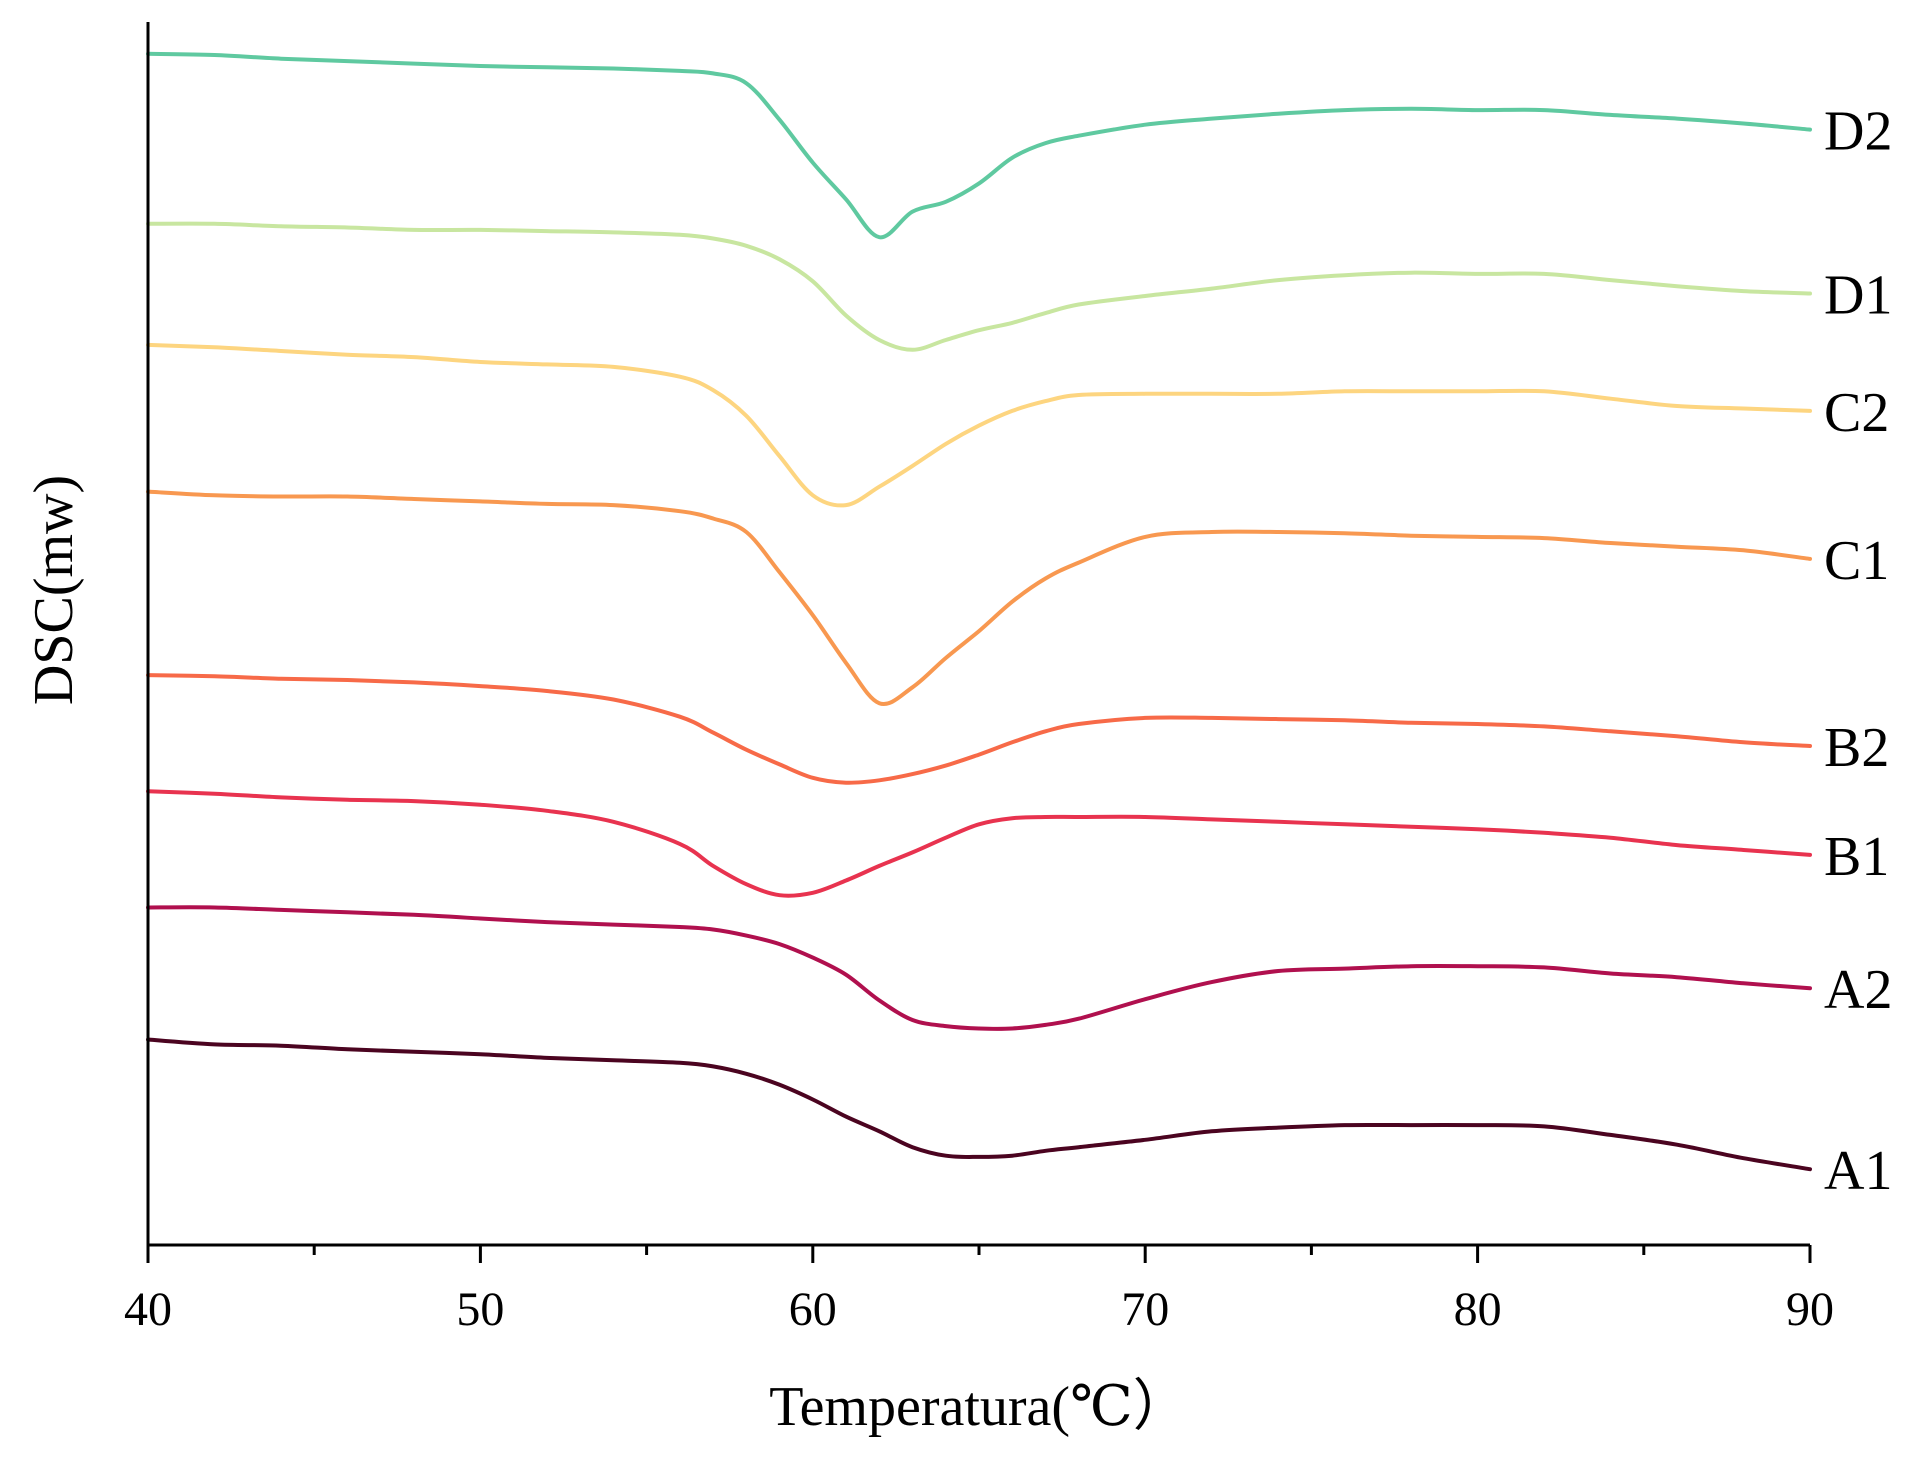 This screenshot has height=1460, width=1925. I want to click on series-line-c1, so click(979, 597).